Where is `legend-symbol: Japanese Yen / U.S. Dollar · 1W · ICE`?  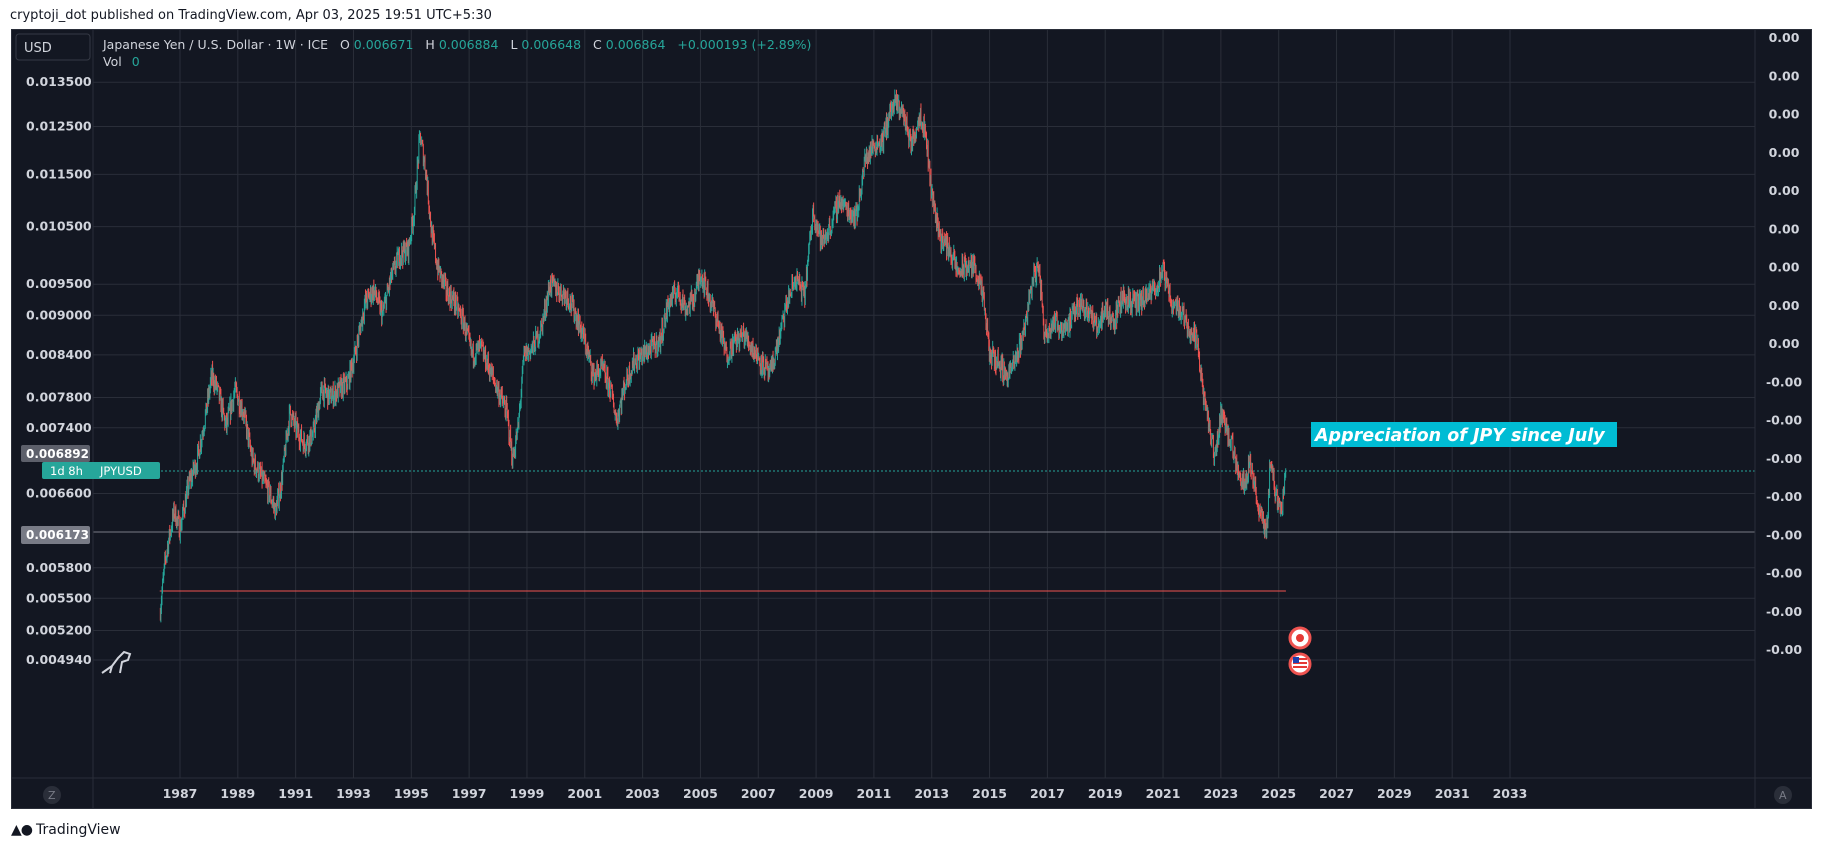
legend-symbol: Japanese Yen / U.S. Dollar · 1W · ICE is located at coordinates (215, 44).